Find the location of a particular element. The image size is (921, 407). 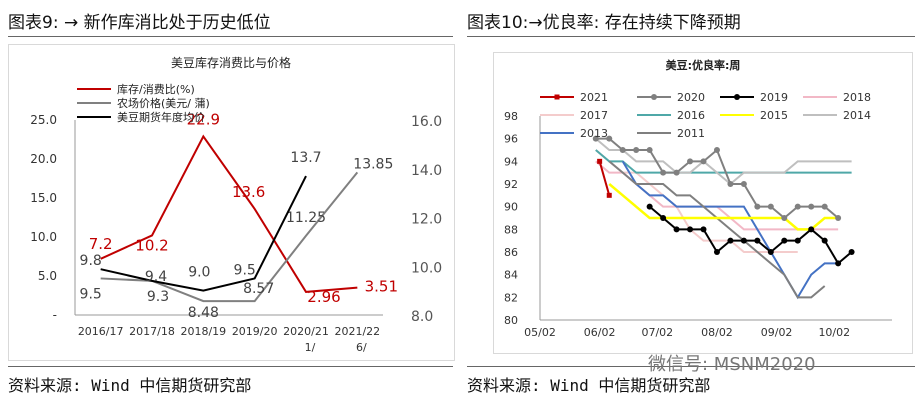

legend-label: 2021 is located at coordinates (594, 97).